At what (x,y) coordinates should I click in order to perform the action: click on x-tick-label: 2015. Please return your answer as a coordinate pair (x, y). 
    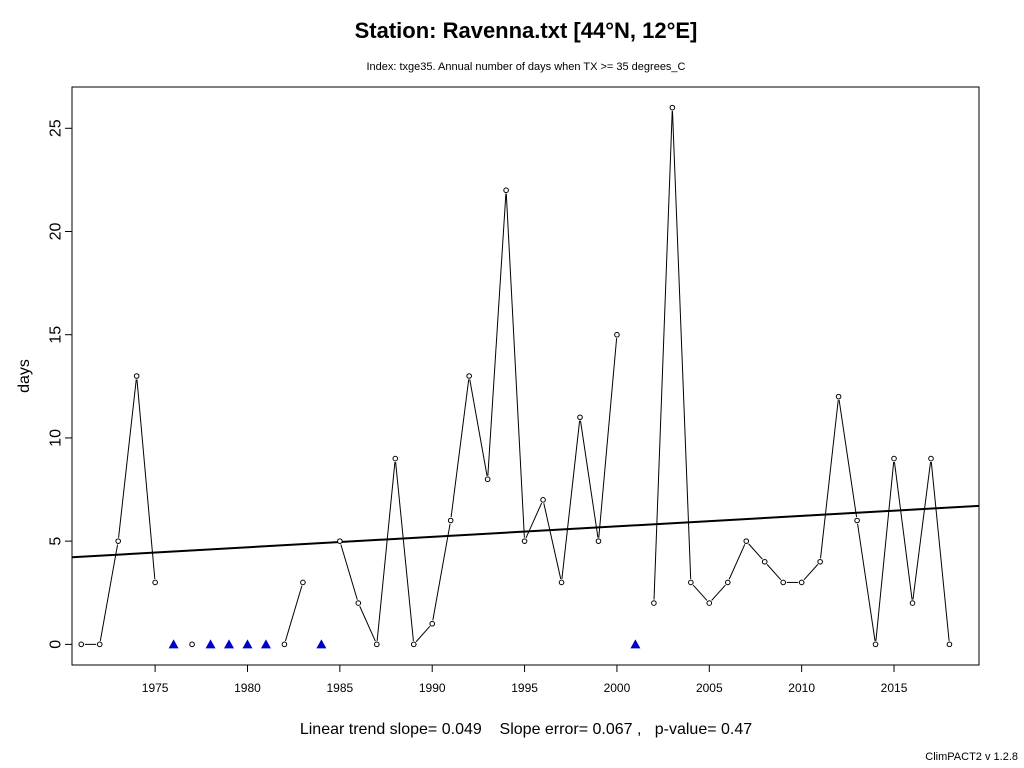
    Looking at the image, I should click on (894, 688).